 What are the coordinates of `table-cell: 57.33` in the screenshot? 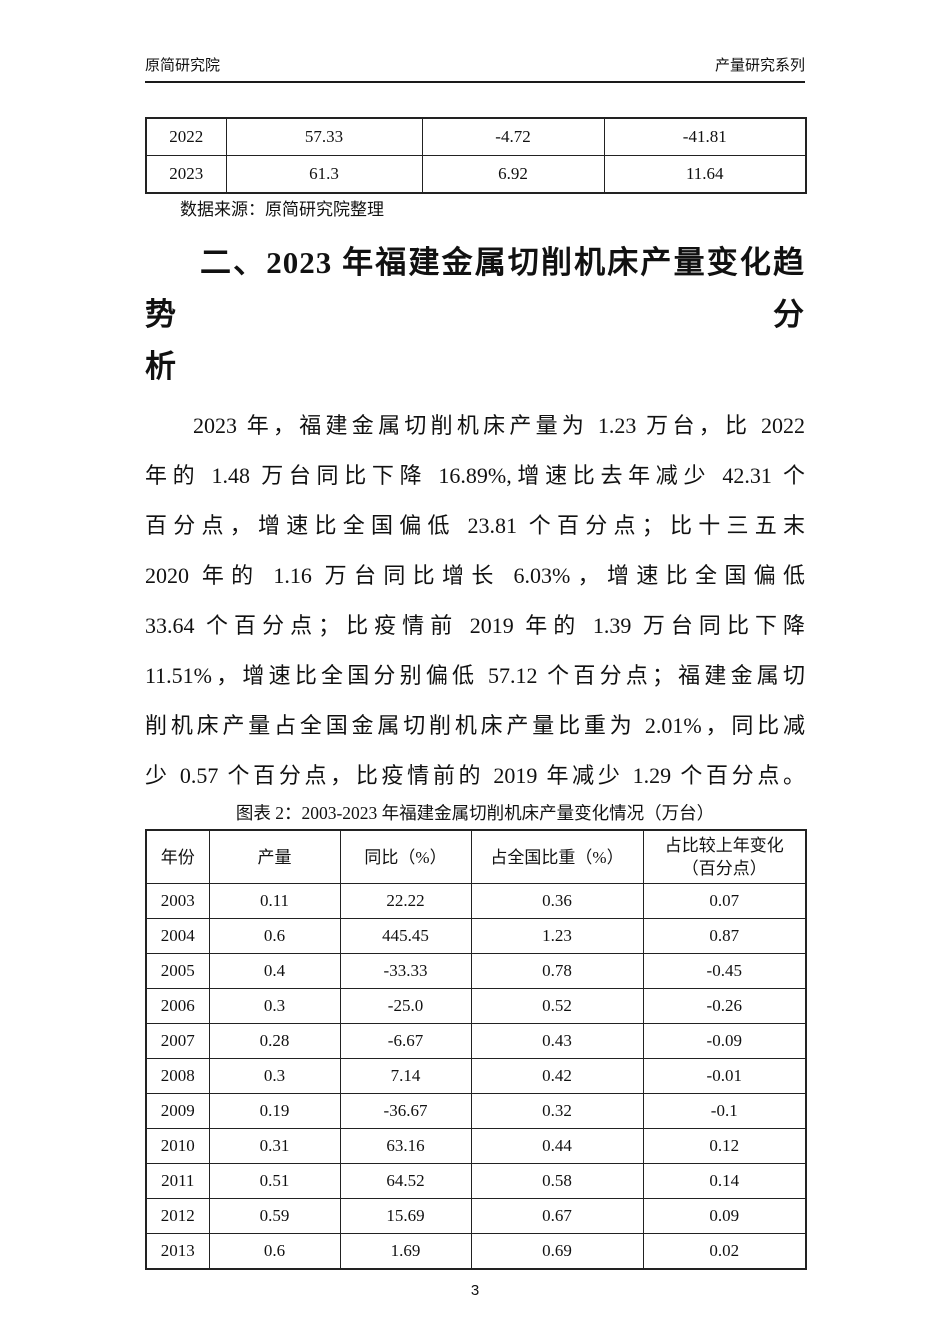 It's located at (324, 136).